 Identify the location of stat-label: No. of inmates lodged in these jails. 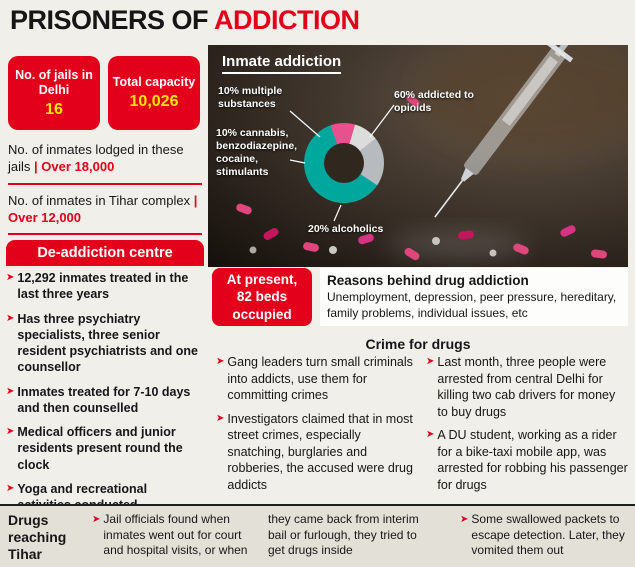
(96, 158).